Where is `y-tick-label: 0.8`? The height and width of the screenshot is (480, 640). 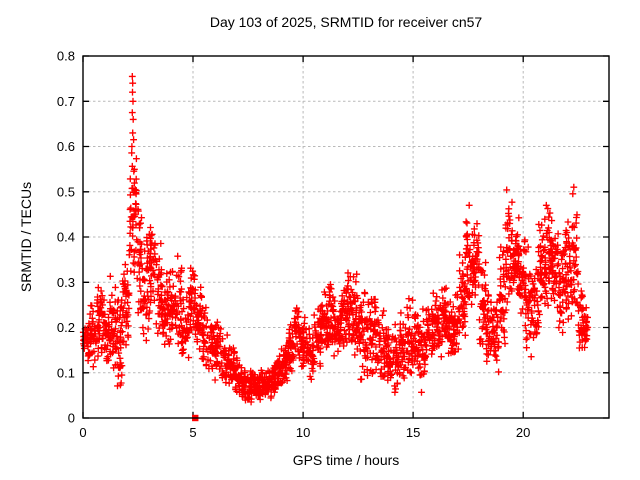
y-tick-label: 0.8 is located at coordinates (66, 56).